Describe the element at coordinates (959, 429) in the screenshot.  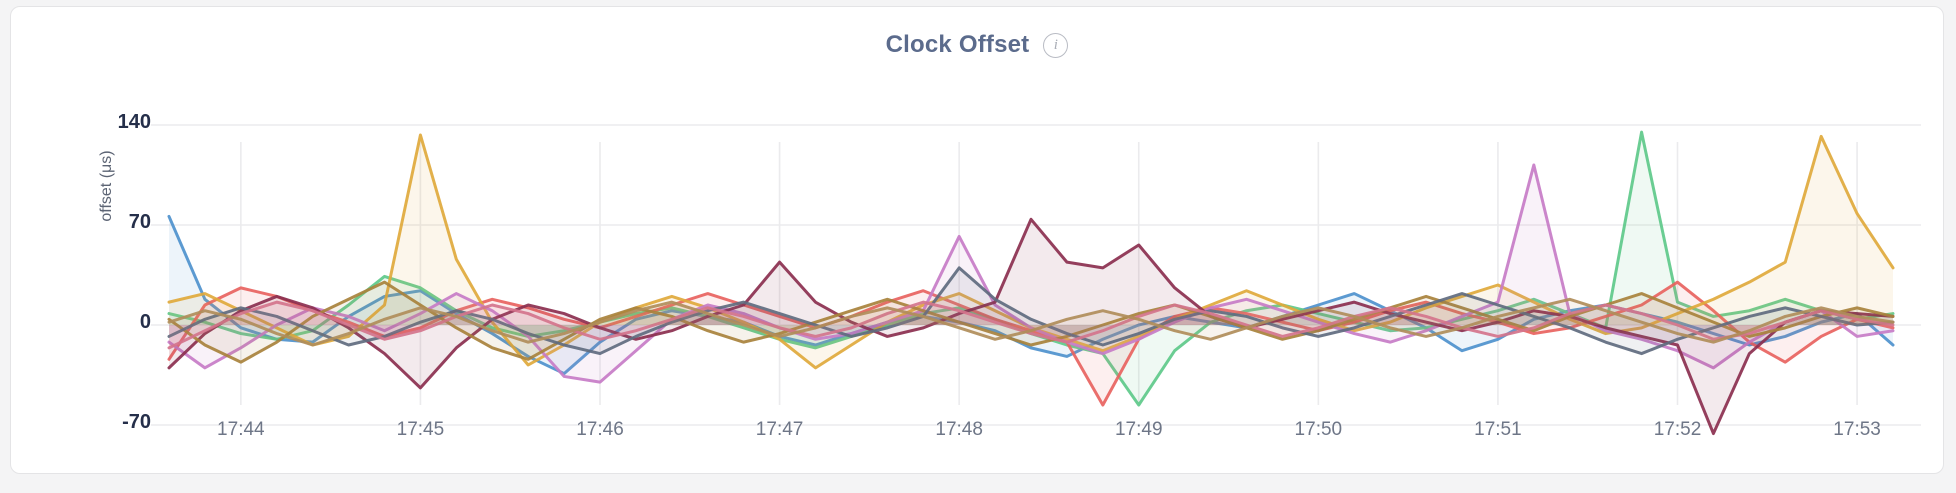
I see `x-tick-label: 17:48` at that location.